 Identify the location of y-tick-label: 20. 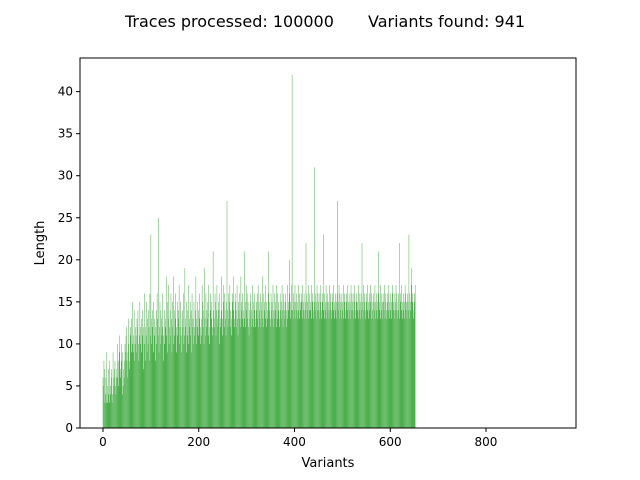
(65, 260).